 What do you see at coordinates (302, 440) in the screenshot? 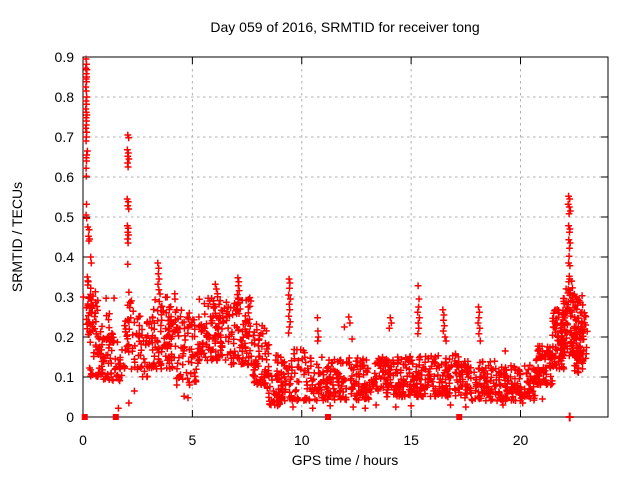
I see `x-tick-label: 10` at bounding box center [302, 440].